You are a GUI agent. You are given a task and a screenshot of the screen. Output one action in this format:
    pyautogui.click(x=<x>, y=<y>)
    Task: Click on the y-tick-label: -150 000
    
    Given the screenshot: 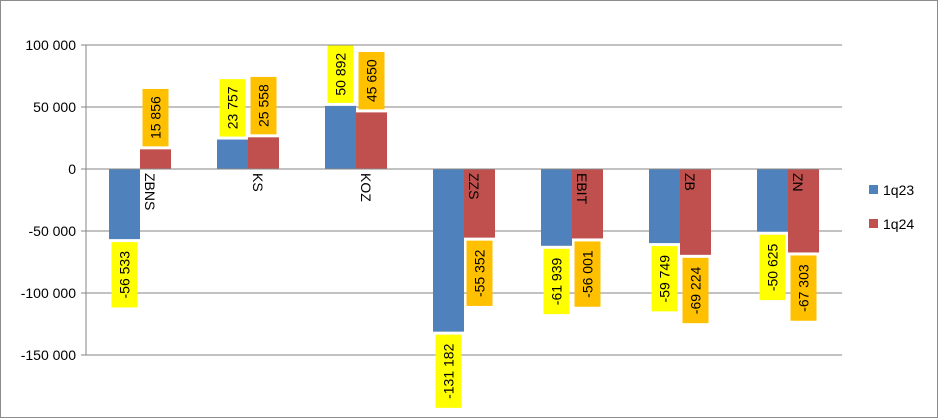 What is the action you would take?
    pyautogui.click(x=48, y=355)
    